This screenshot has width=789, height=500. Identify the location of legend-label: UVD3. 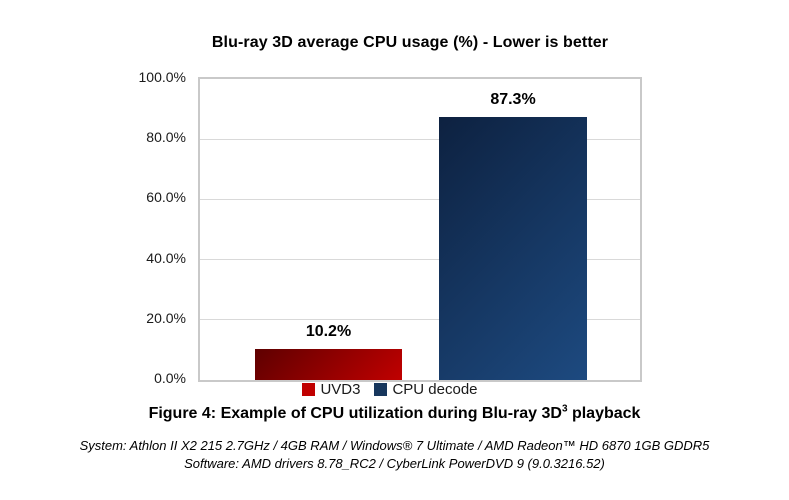
(340, 389).